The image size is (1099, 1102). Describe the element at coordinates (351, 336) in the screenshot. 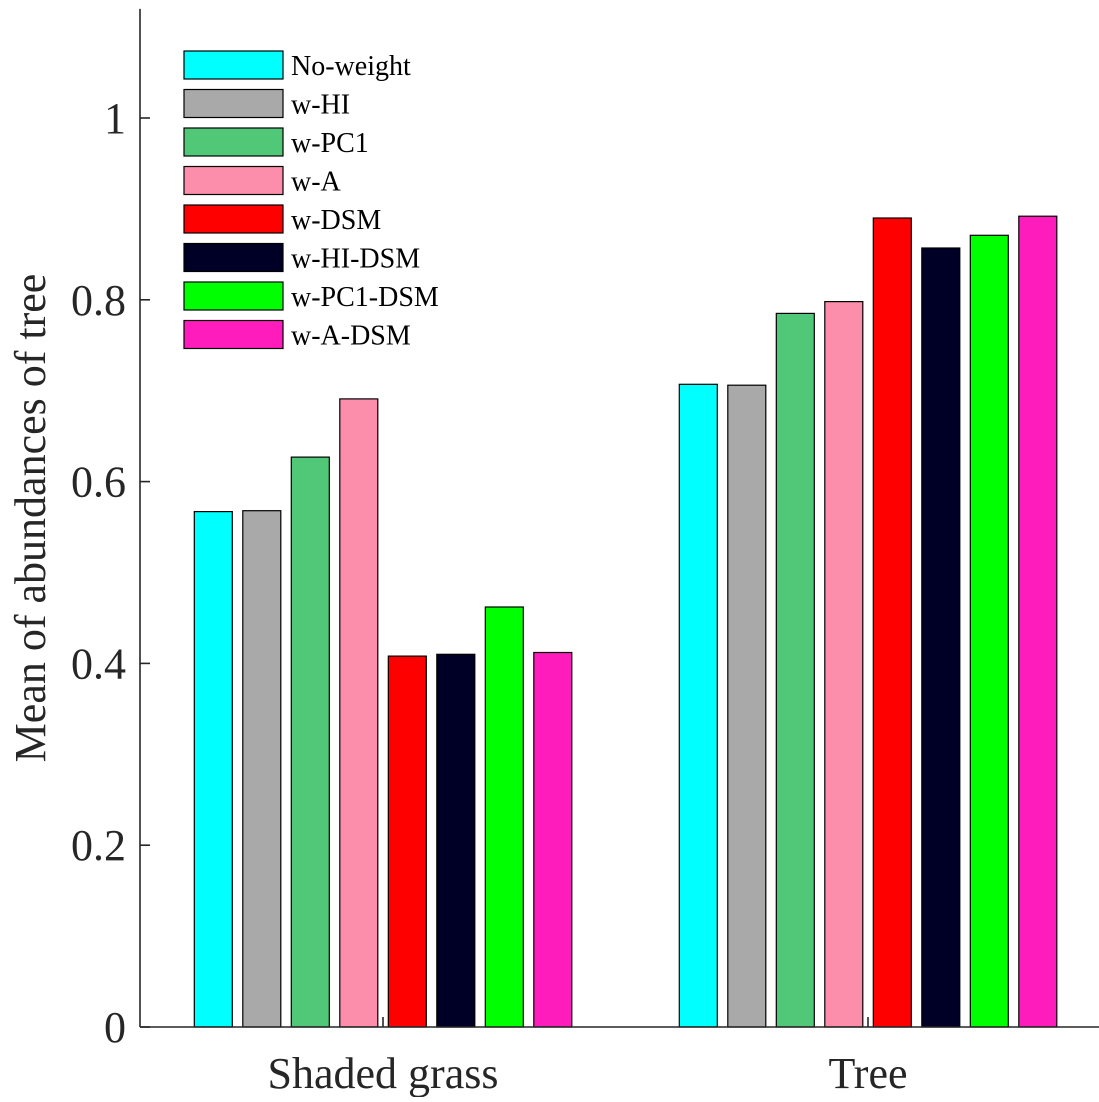

I see `legend-label: w-A-DSM` at that location.